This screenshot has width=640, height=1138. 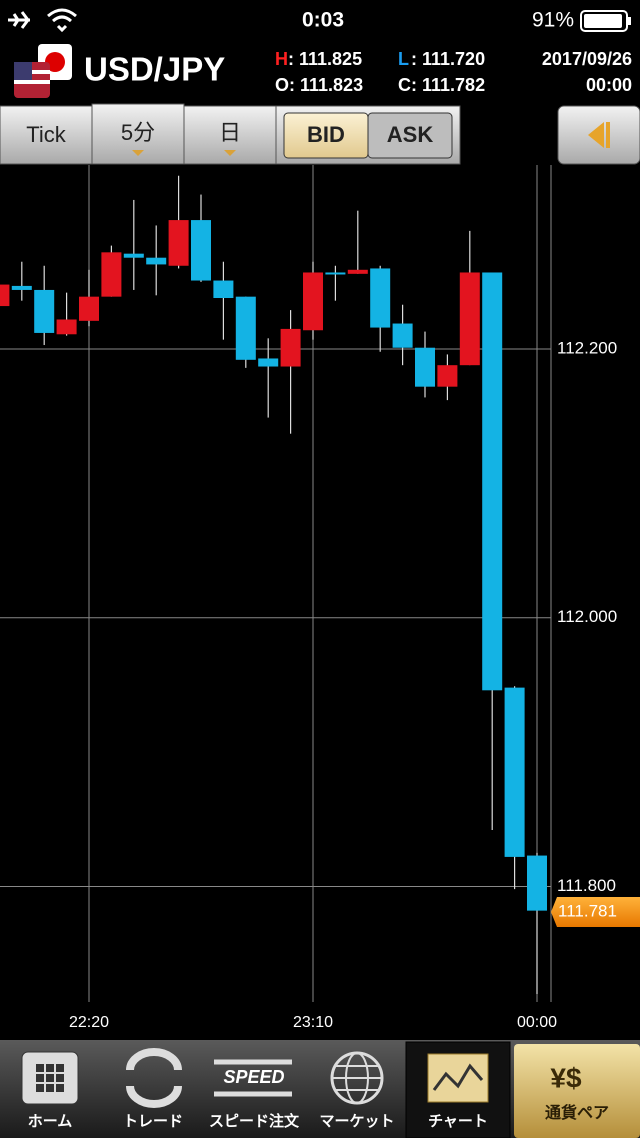 I want to click on high-key: H, so click(x=281, y=59).